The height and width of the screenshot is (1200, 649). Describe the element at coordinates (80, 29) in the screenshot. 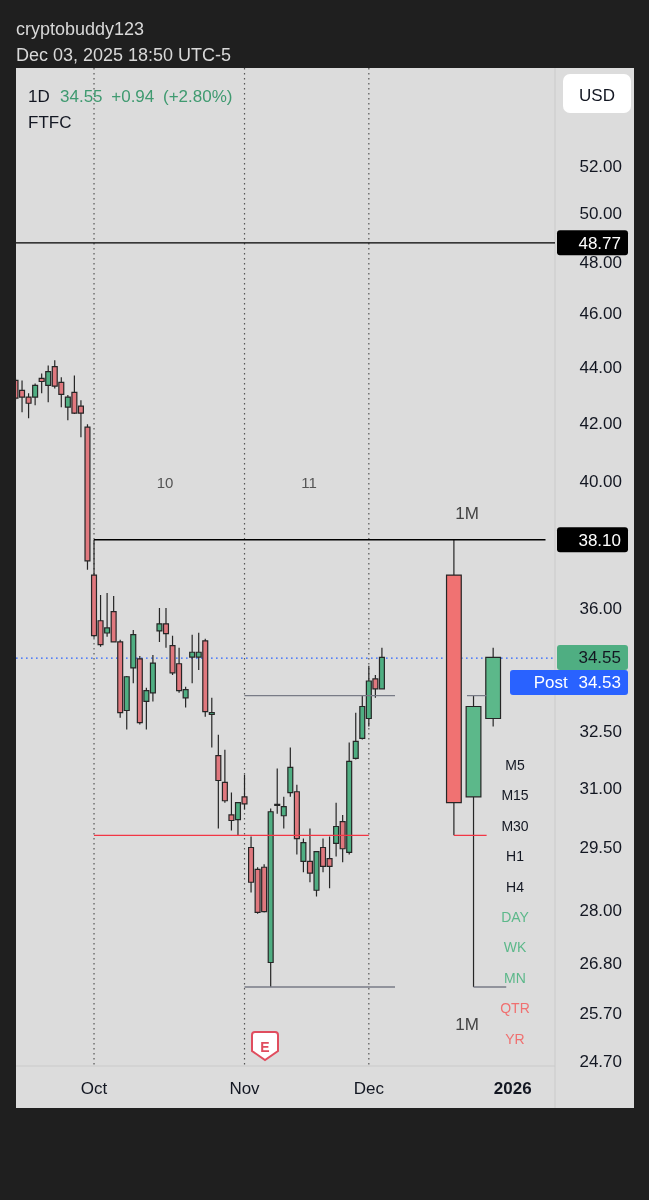

I see `text: cryptobuddy123` at that location.